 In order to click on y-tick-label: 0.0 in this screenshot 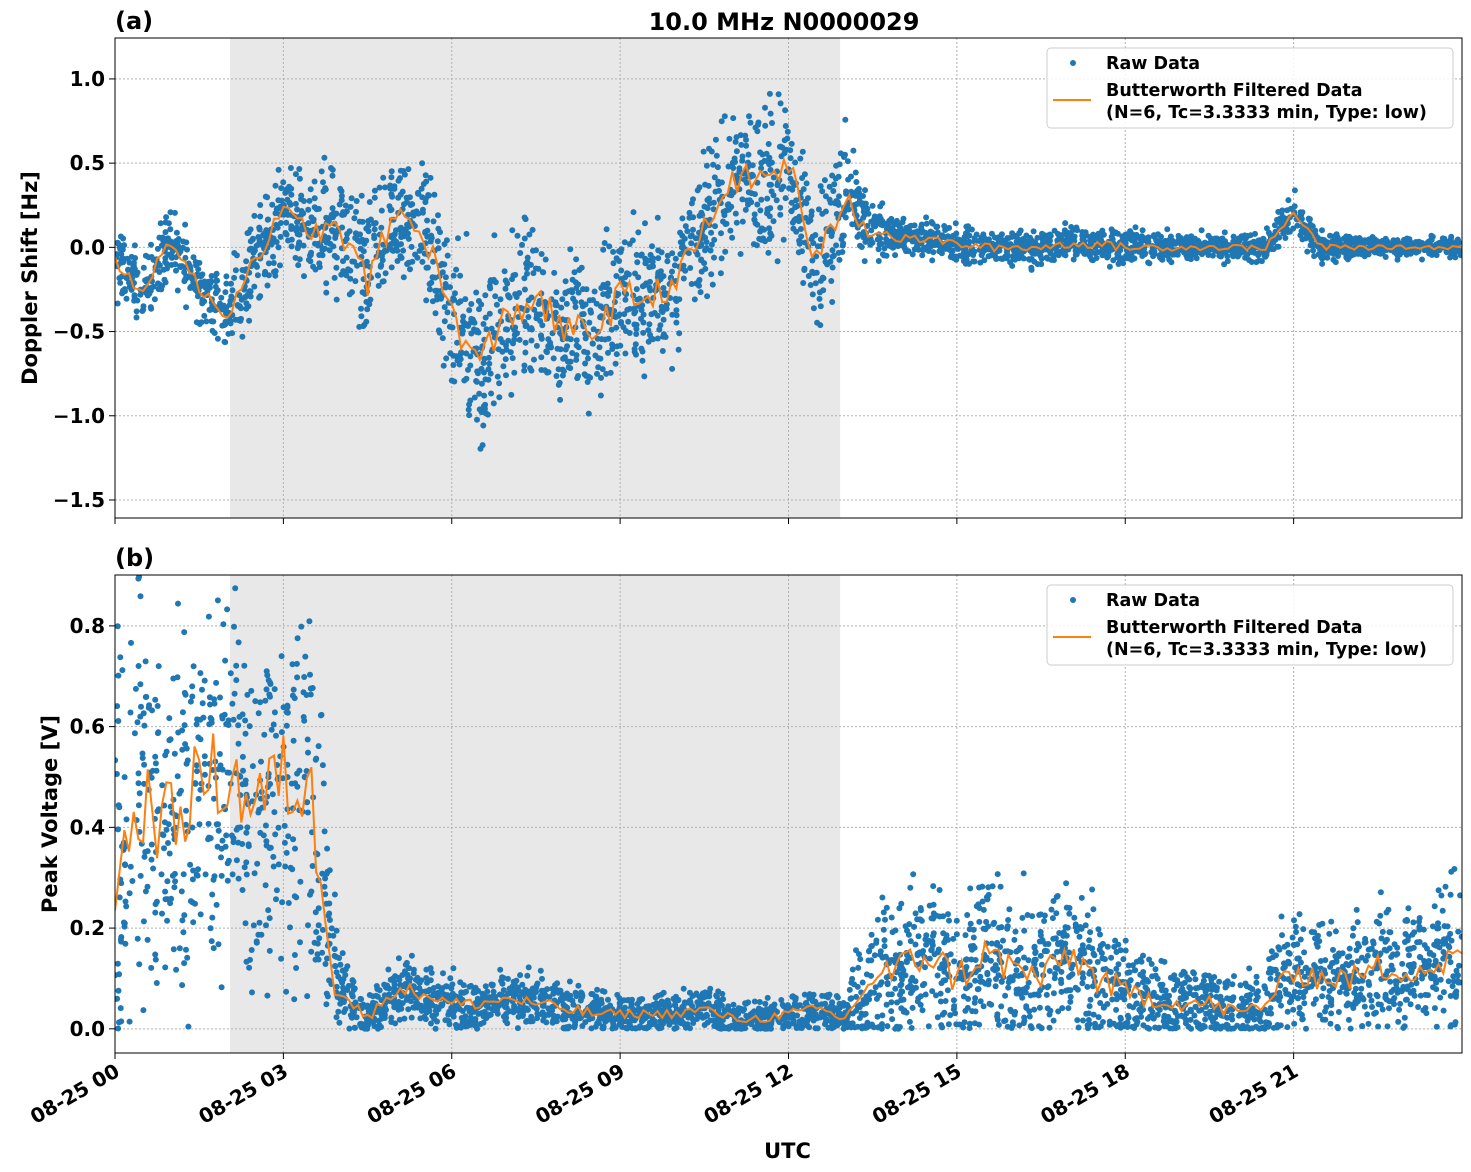, I will do `click(87, 247)`.